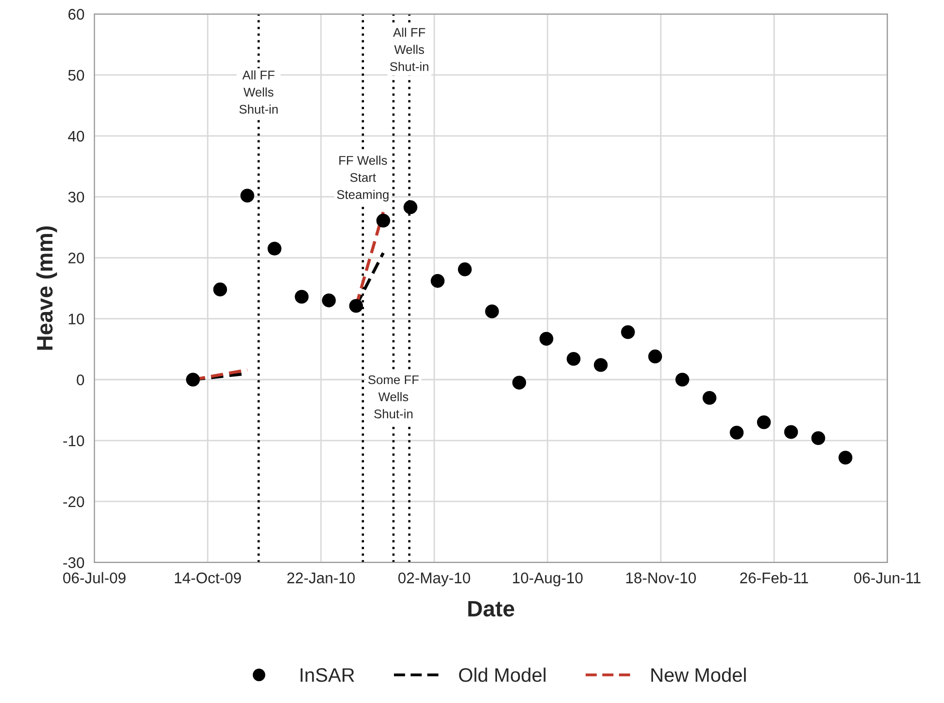 The height and width of the screenshot is (703, 944). What do you see at coordinates (661, 578) in the screenshot?
I see `x-tick-label: 18-Nov-10` at bounding box center [661, 578].